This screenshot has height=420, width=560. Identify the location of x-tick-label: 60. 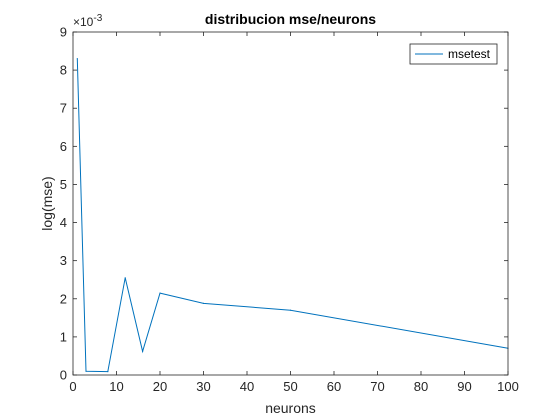
(334, 386).